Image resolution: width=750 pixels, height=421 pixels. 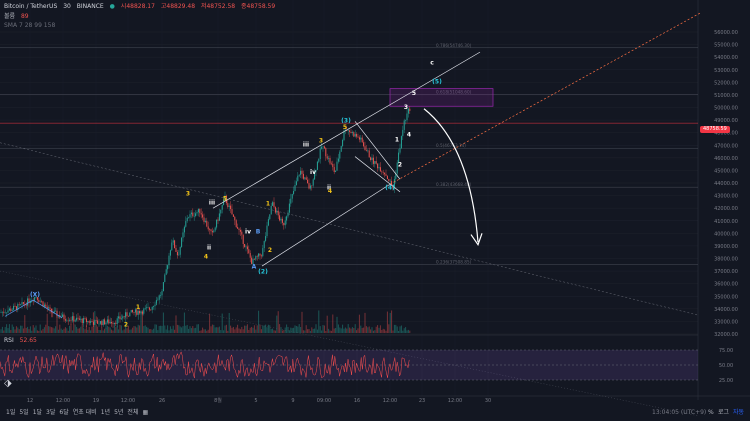 I want to click on price-tick-label: 48000.00, so click(x=726, y=134).